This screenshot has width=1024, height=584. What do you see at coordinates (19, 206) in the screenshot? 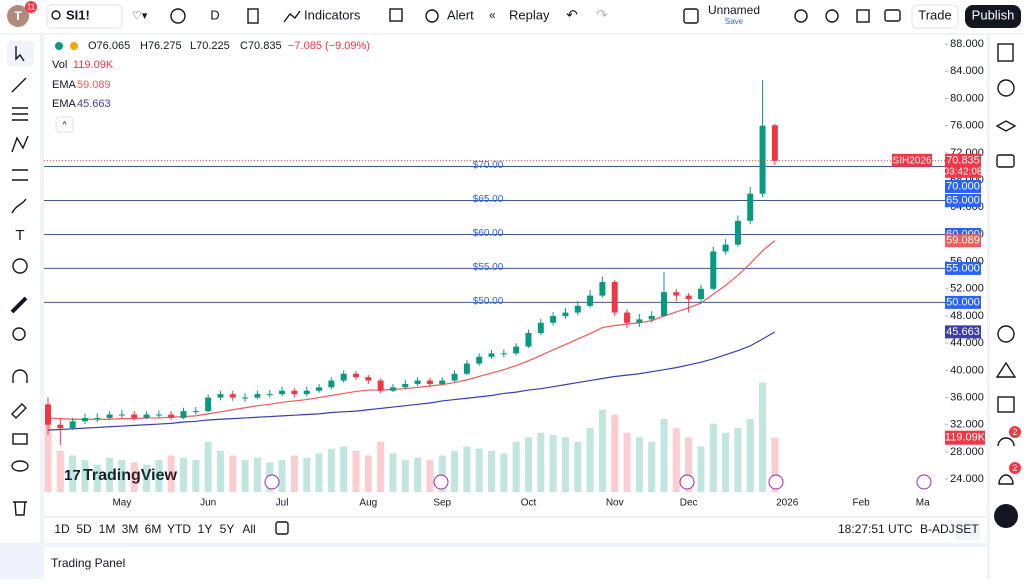
I see `brush-tool` at bounding box center [19, 206].